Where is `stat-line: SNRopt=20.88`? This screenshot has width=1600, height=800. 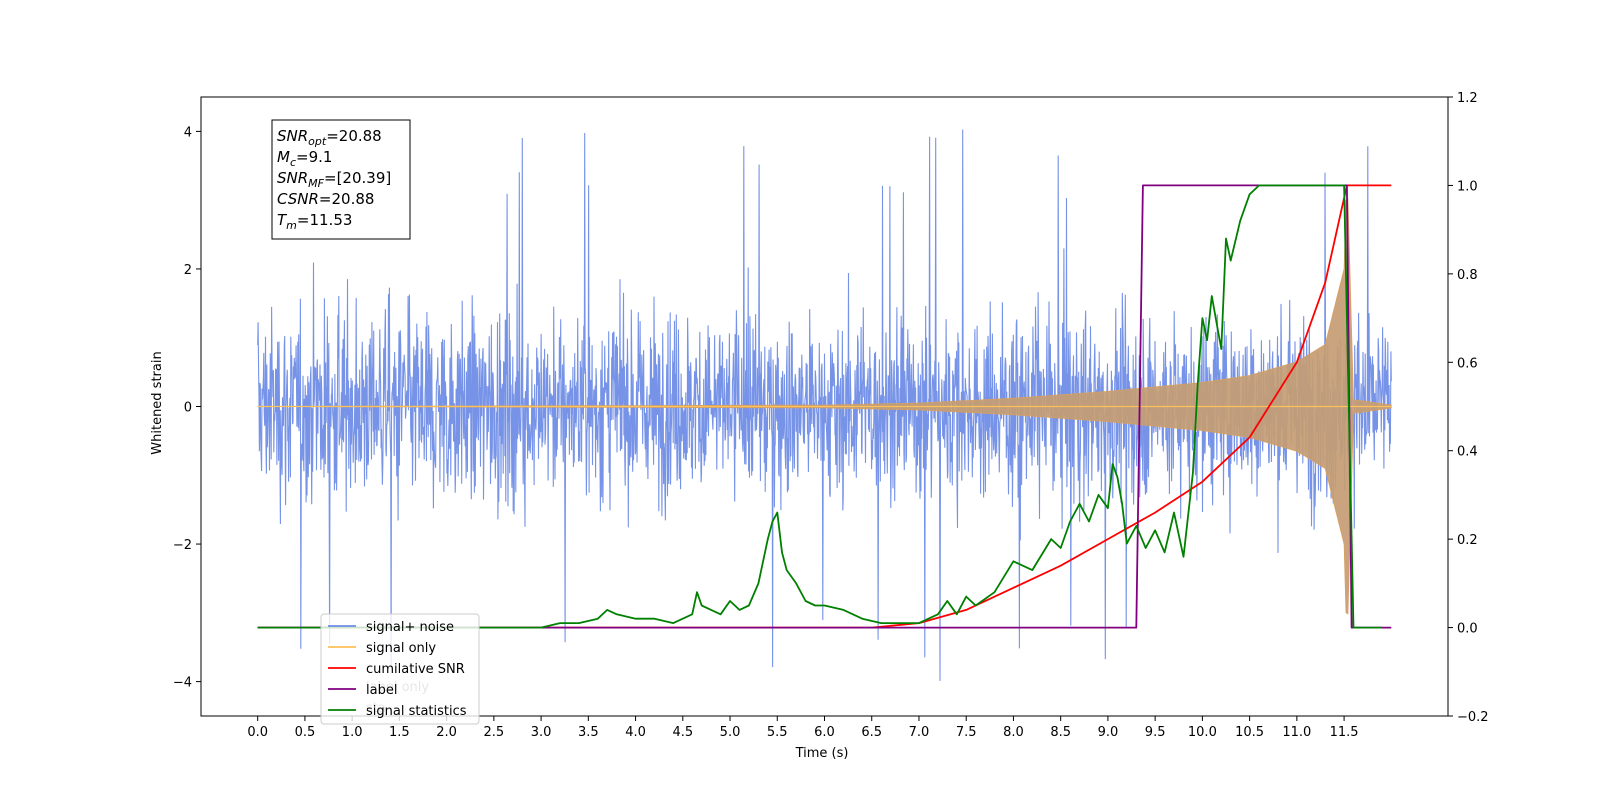 stat-line: SNRopt=20.88 is located at coordinates (329, 137).